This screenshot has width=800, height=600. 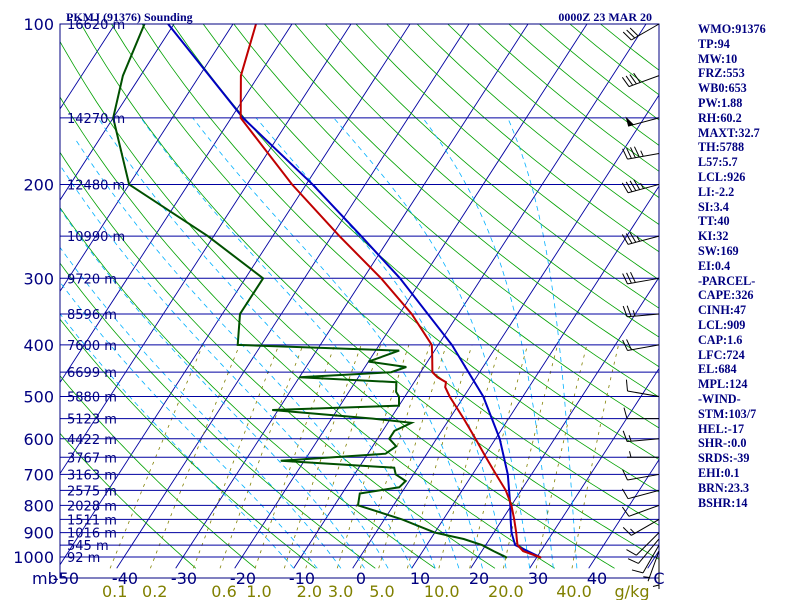 What do you see at coordinates (381, 591) in the screenshot?
I see `mixing-ratio-tick-label: 5.0` at bounding box center [381, 591].